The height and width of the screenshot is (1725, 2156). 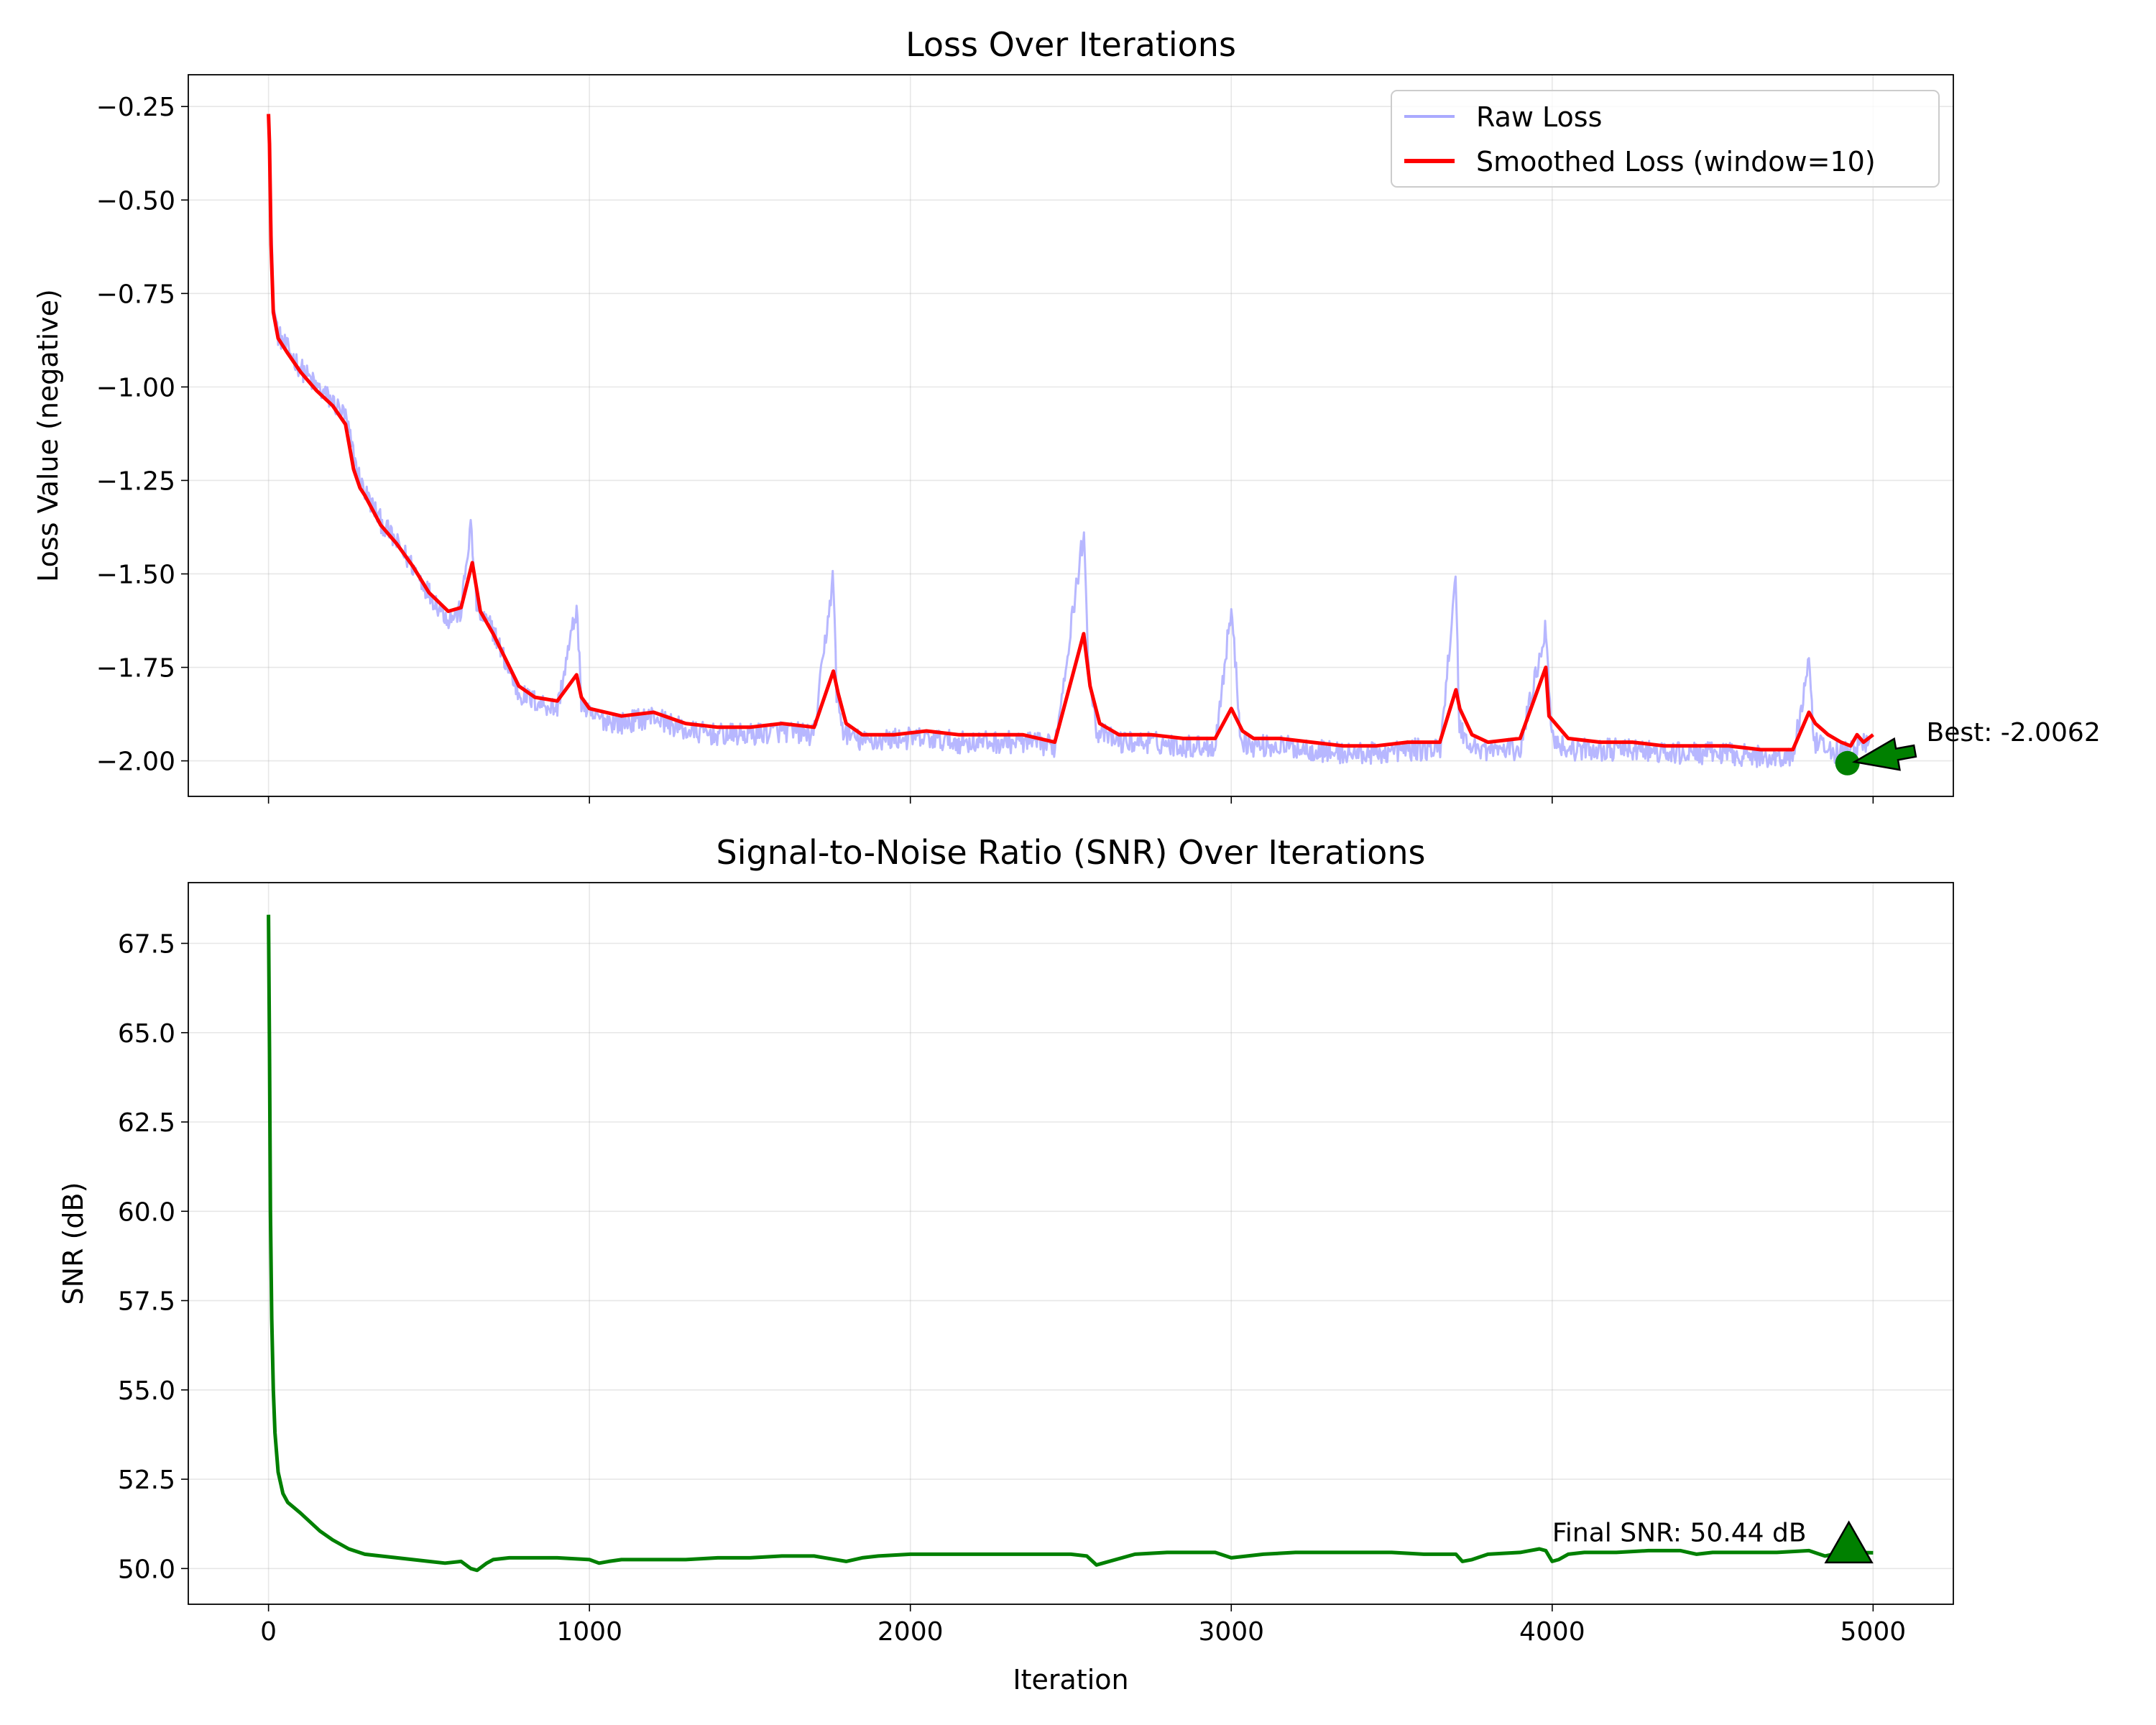 What do you see at coordinates (135, 669) in the screenshot?
I see `y-tick-label: −1.75` at bounding box center [135, 669].